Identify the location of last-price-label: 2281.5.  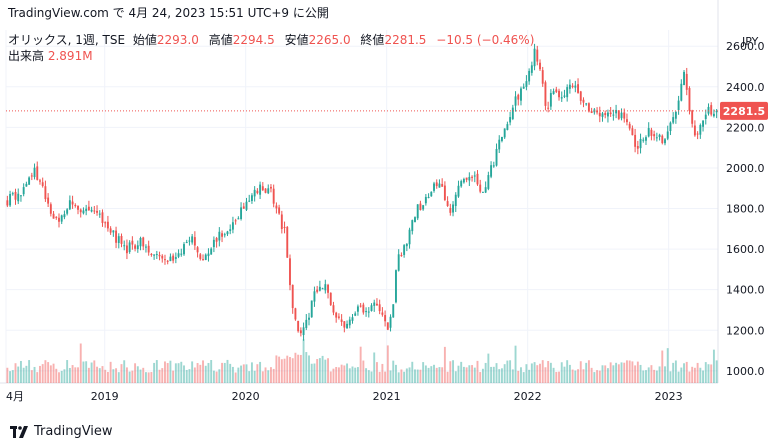
(744, 111).